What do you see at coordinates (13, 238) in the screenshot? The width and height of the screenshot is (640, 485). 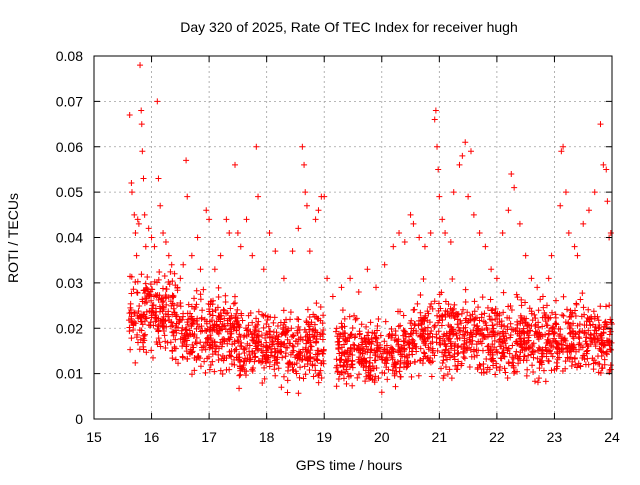 I see `y-axis-label: ROTI / TECUs` at bounding box center [13, 238].